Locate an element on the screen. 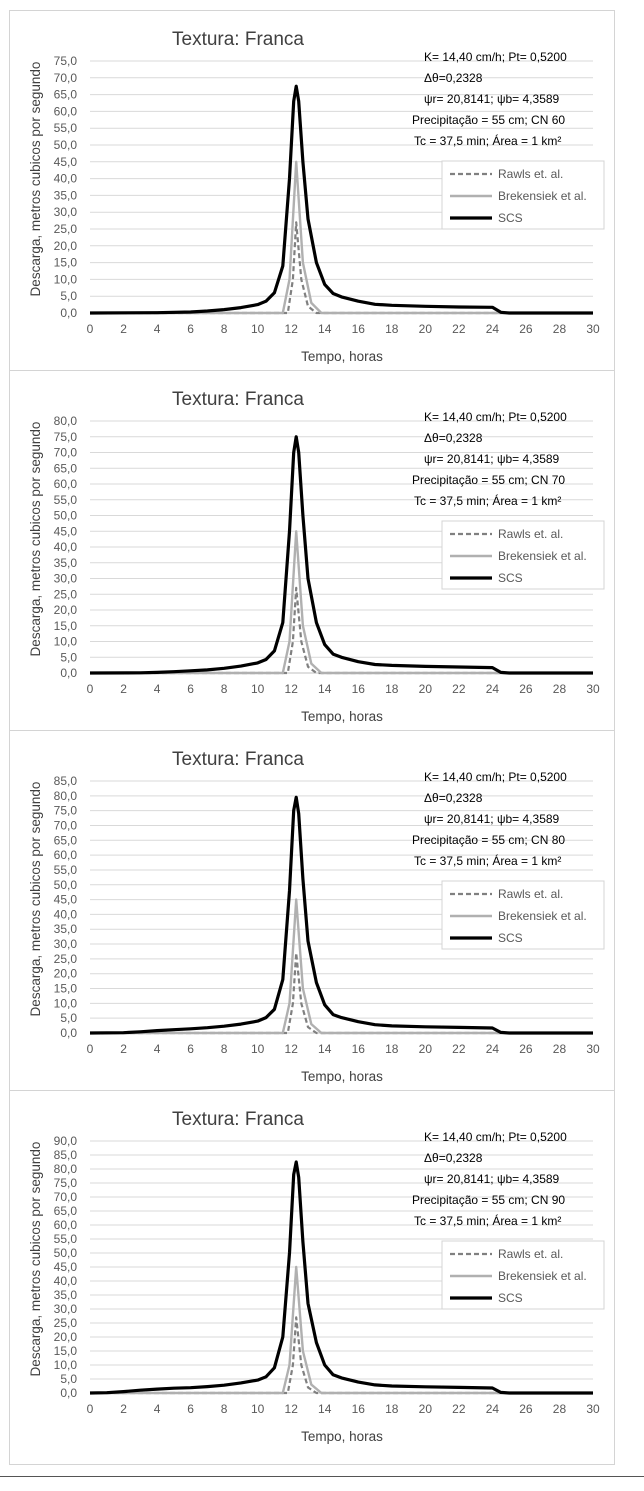 Image resolution: width=644 pixels, height=1491 pixels. x-tick-label: 20 is located at coordinates (426, 1049).